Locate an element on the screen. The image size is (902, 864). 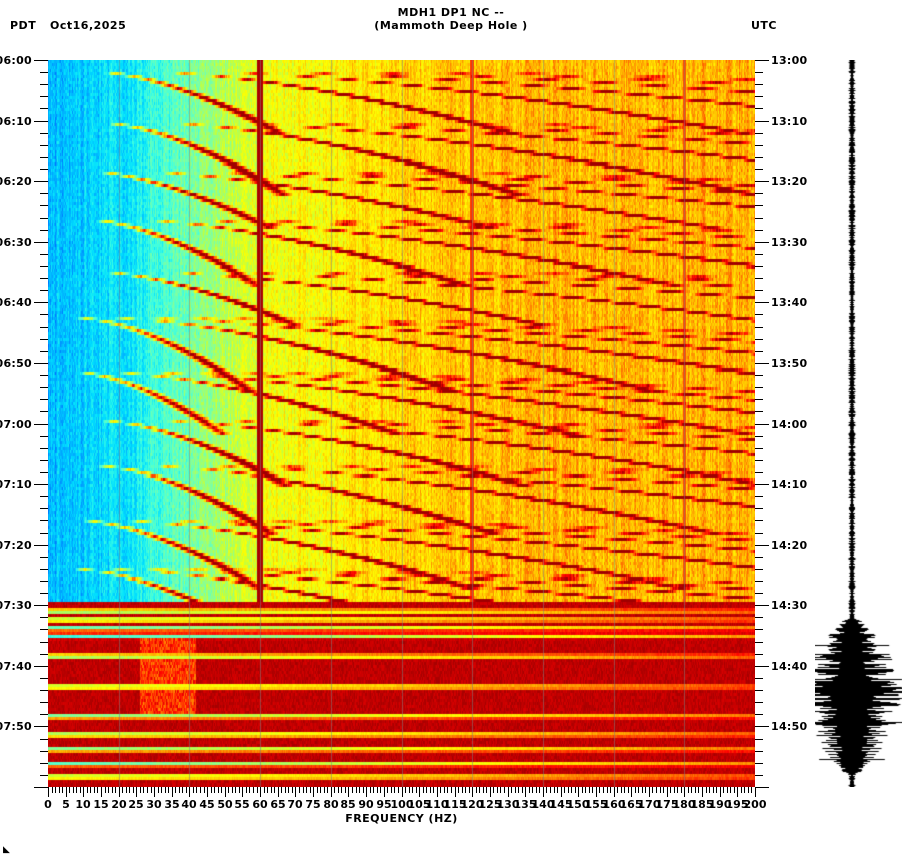
time-label-local: 06:20 is located at coordinates (16, 181).